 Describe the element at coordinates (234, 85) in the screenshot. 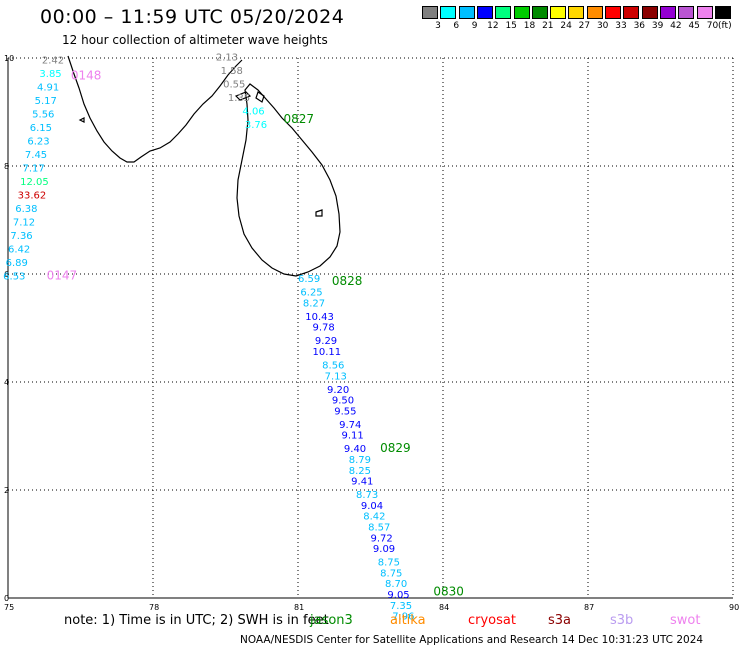

I see `swh-value: 0.55` at that location.